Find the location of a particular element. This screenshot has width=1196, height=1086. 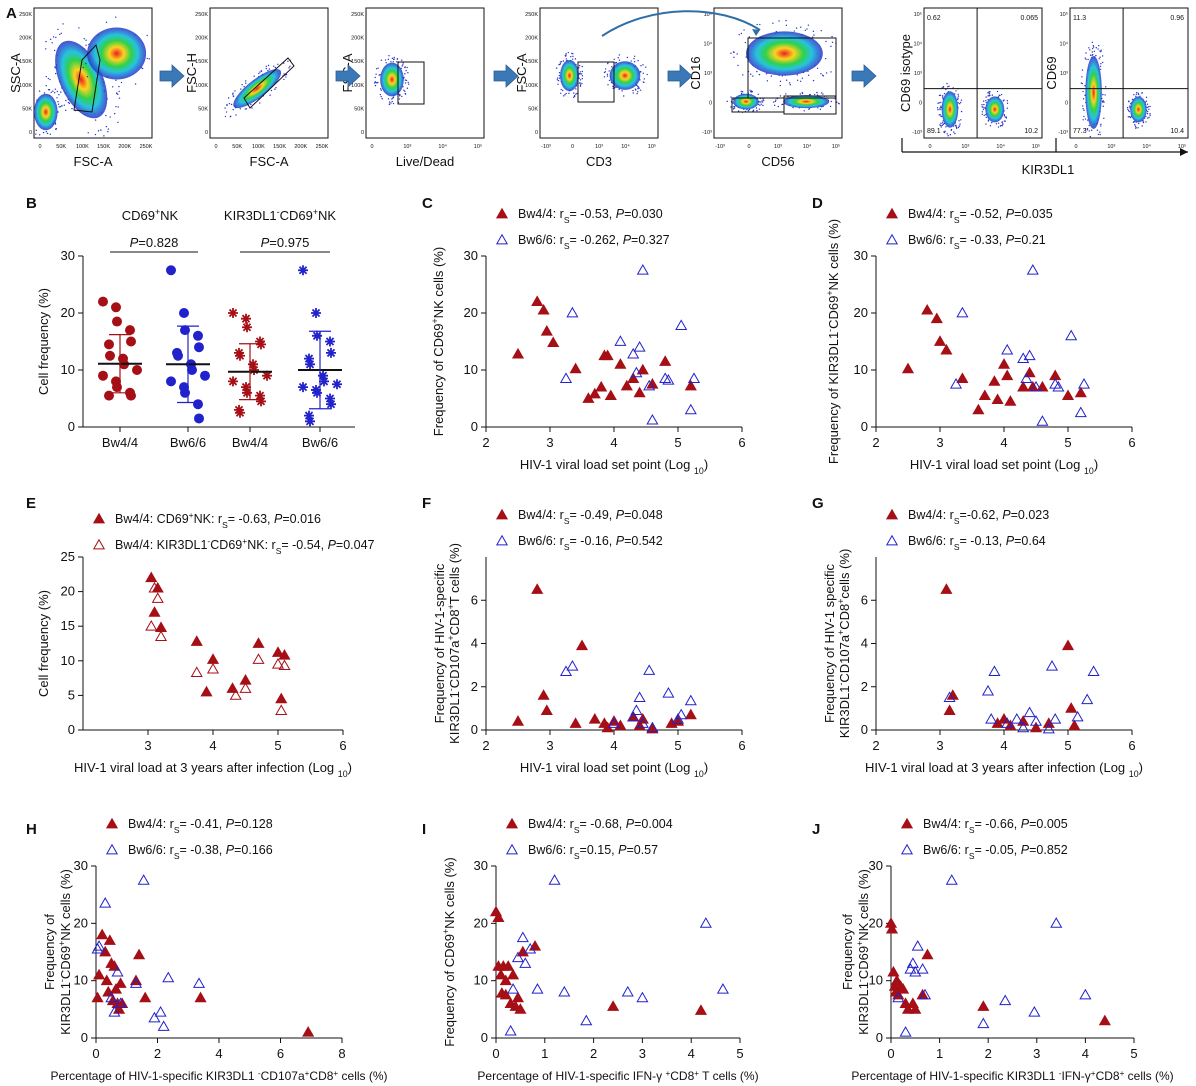

legend-entry: Bw4/4: rS= -0.49, P=0.048 is located at coordinates (590, 517).